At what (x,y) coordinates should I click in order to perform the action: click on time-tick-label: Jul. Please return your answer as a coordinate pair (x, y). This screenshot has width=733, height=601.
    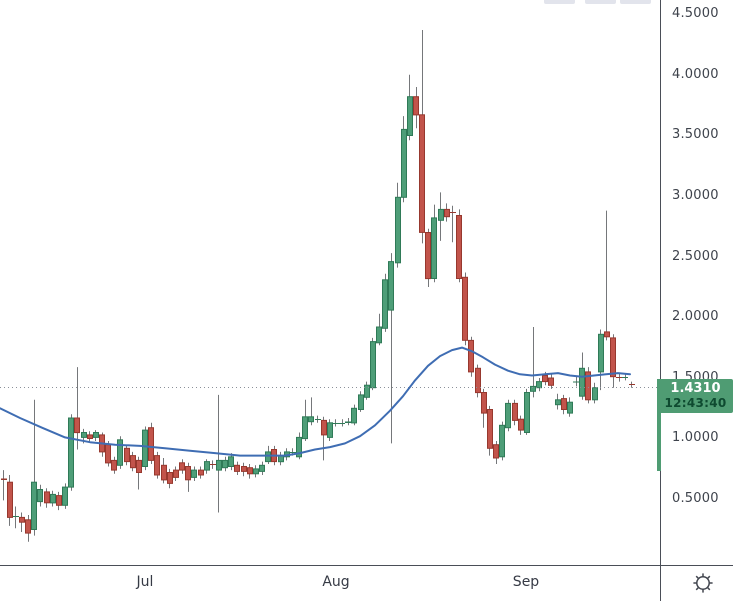
    Looking at the image, I should click on (145, 582).